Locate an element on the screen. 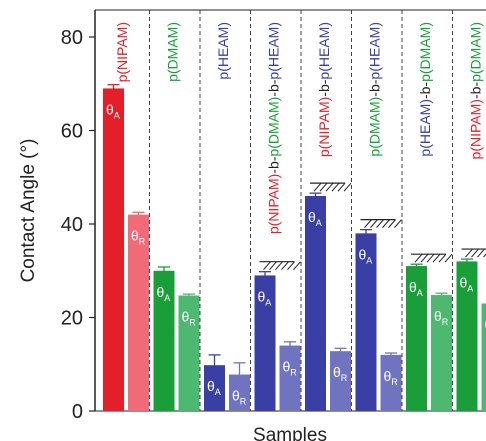 This screenshot has height=441, width=486. group-label: p(DMAM) is located at coordinates (173, 52).